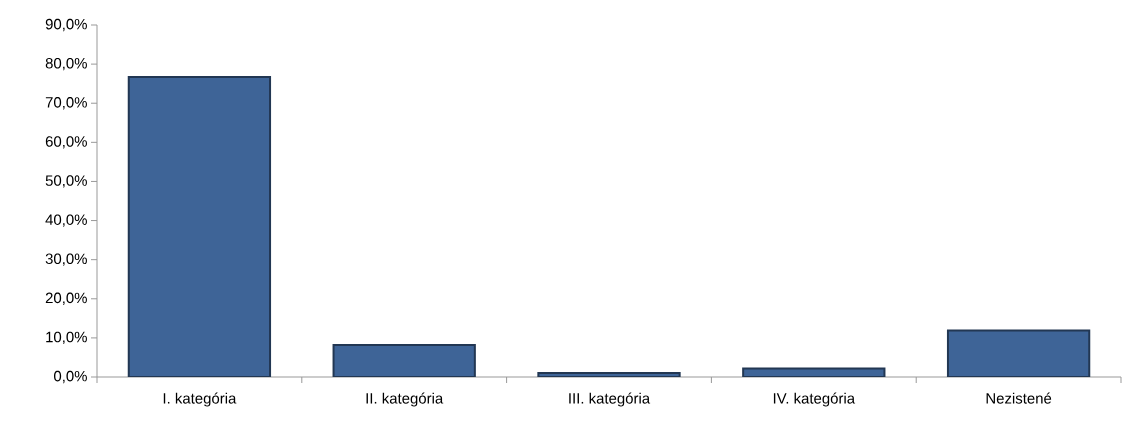  What do you see at coordinates (66, 259) in the screenshot?
I see `y-tick-label: 30,0%` at bounding box center [66, 259].